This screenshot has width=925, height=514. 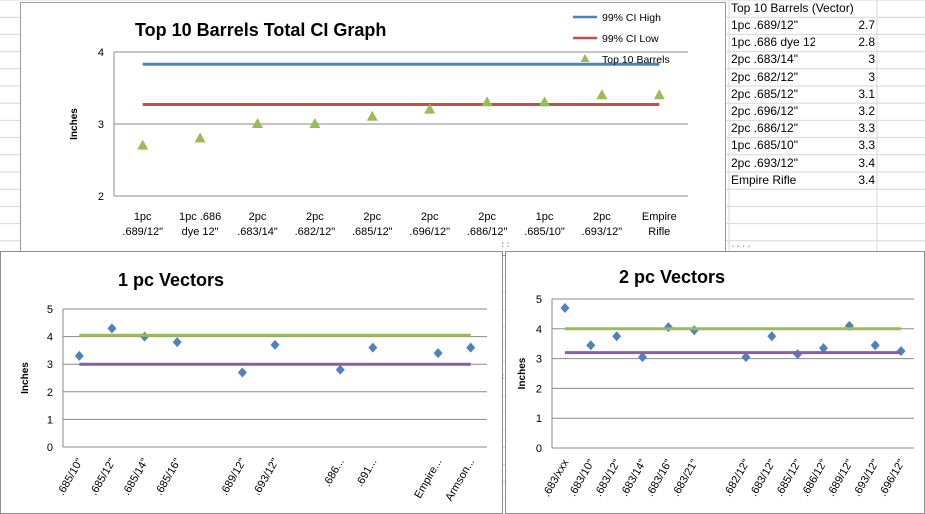 I want to click on x-tick-label-line: 1pc .686, so click(x=200, y=217).